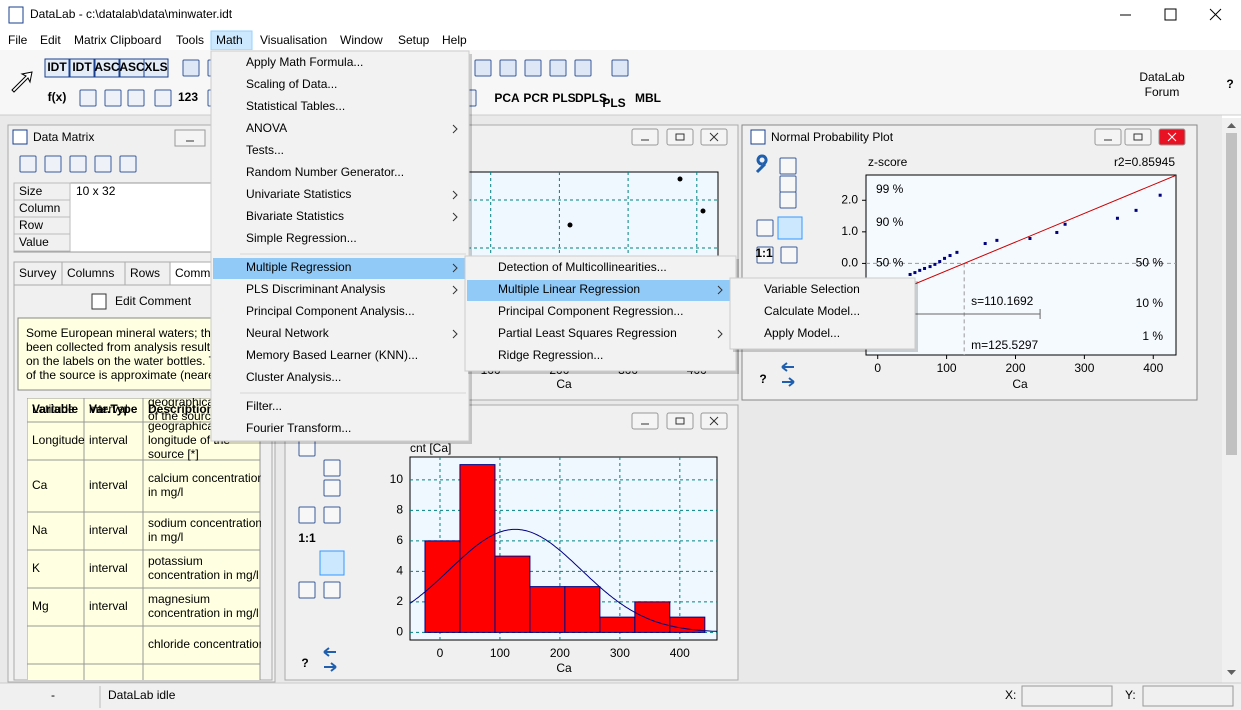 Image resolution: width=1241 pixels, height=710 pixels. What do you see at coordinates (293, 40) in the screenshot?
I see `menu-item: Visualisation` at bounding box center [293, 40].